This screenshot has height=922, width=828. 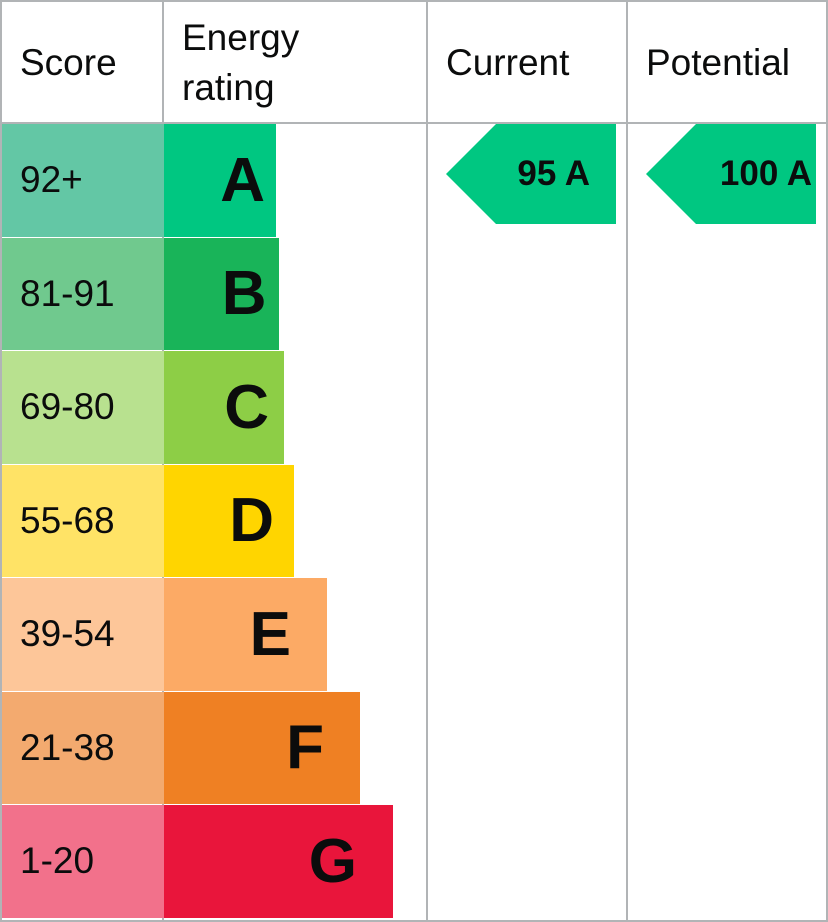 What do you see at coordinates (718, 62) in the screenshot?
I see `potential-header: Potential` at bounding box center [718, 62].